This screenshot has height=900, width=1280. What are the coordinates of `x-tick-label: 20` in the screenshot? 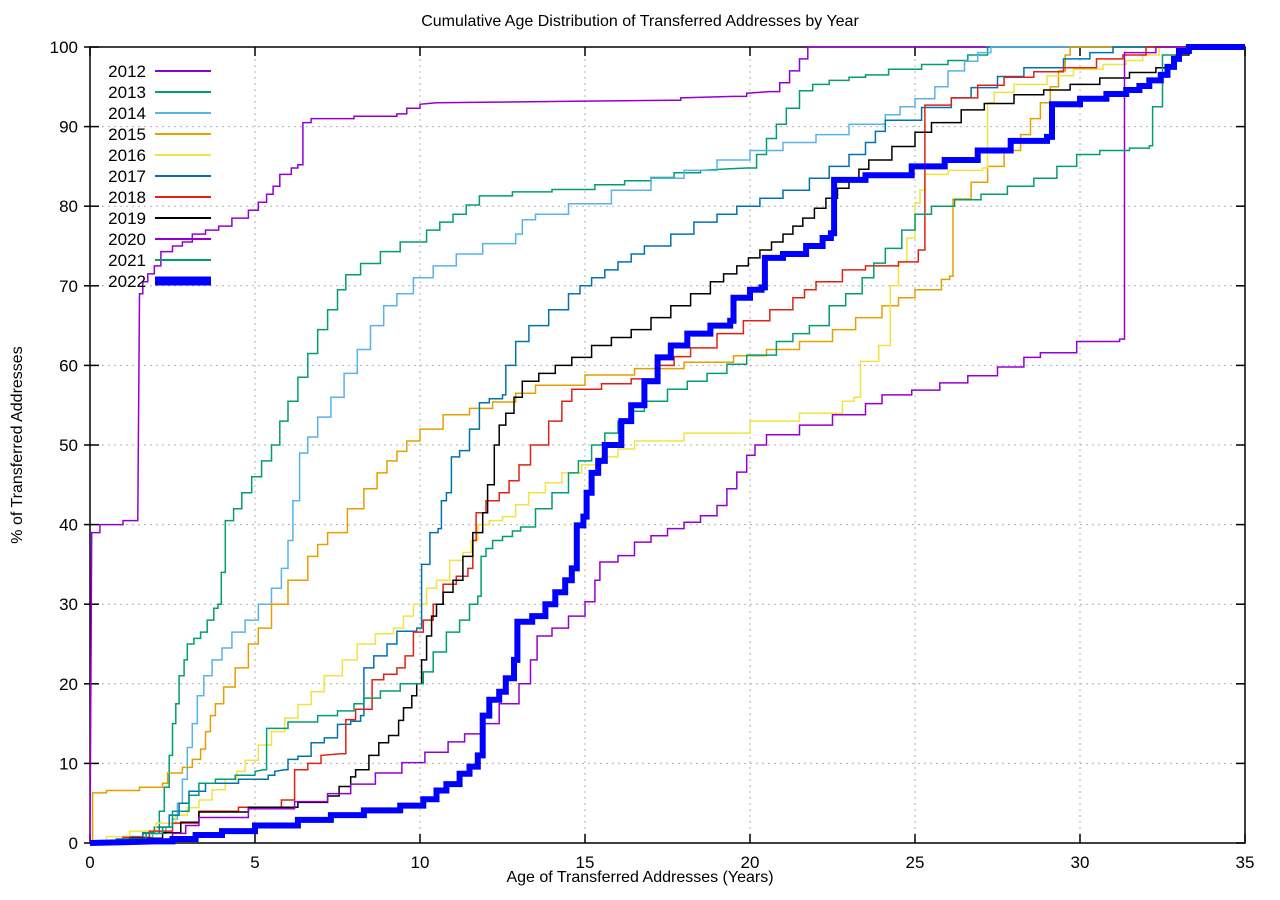 It's located at (750, 862).